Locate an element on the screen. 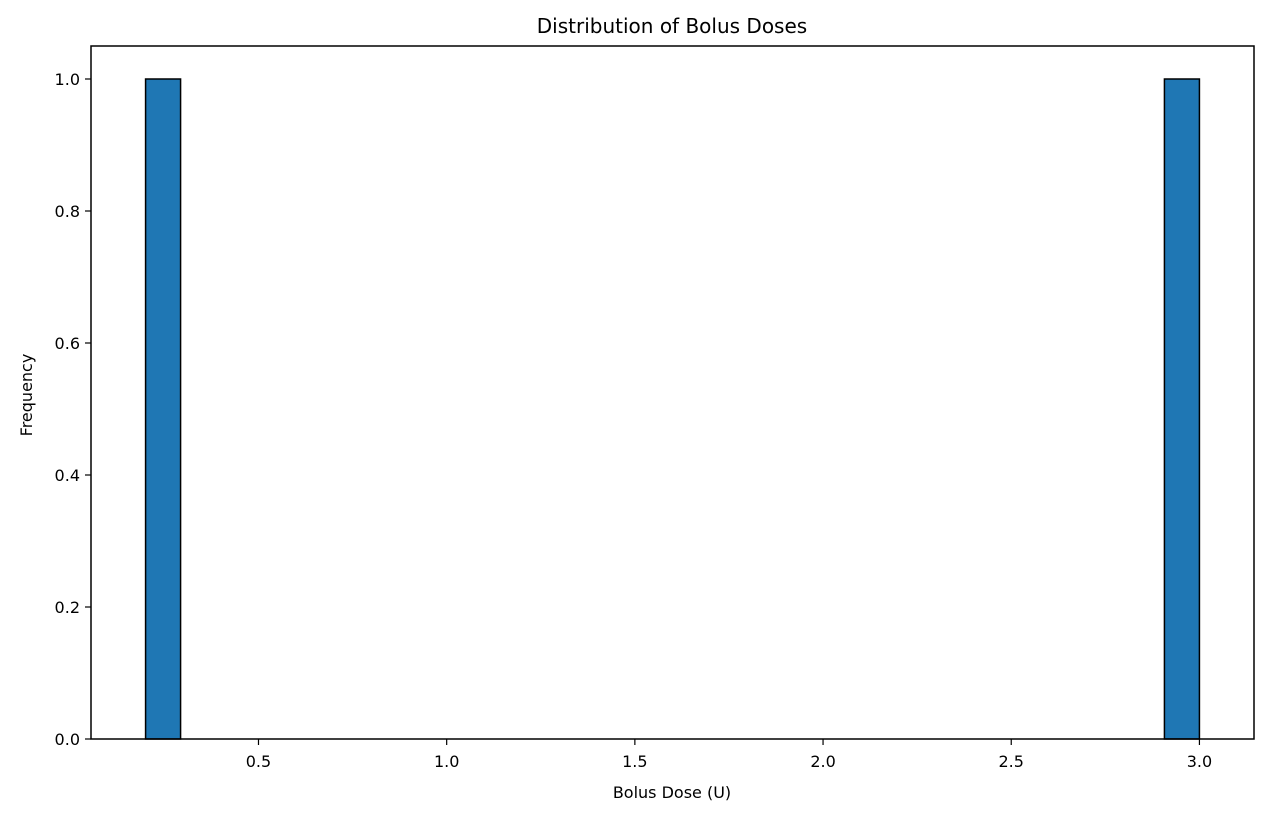  y-tick-label: 1.0 is located at coordinates (67, 79).